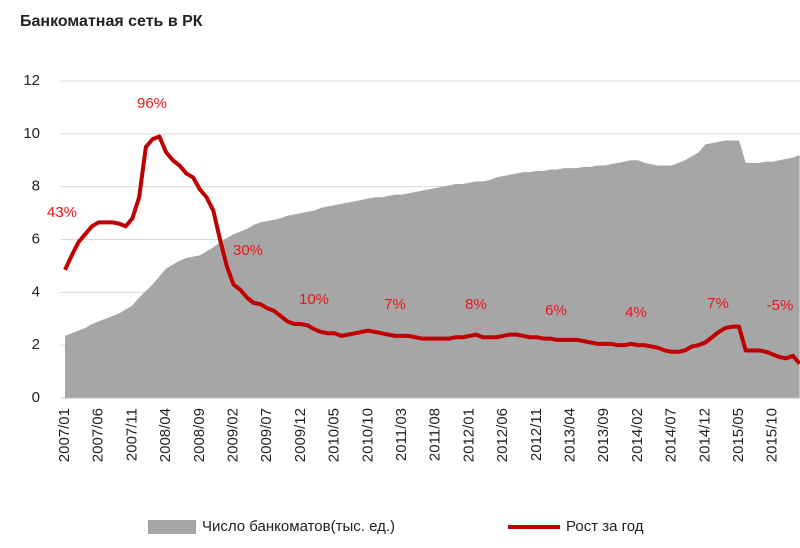 This screenshot has width=800, height=548. I want to click on annotation: 43%, so click(62, 212).